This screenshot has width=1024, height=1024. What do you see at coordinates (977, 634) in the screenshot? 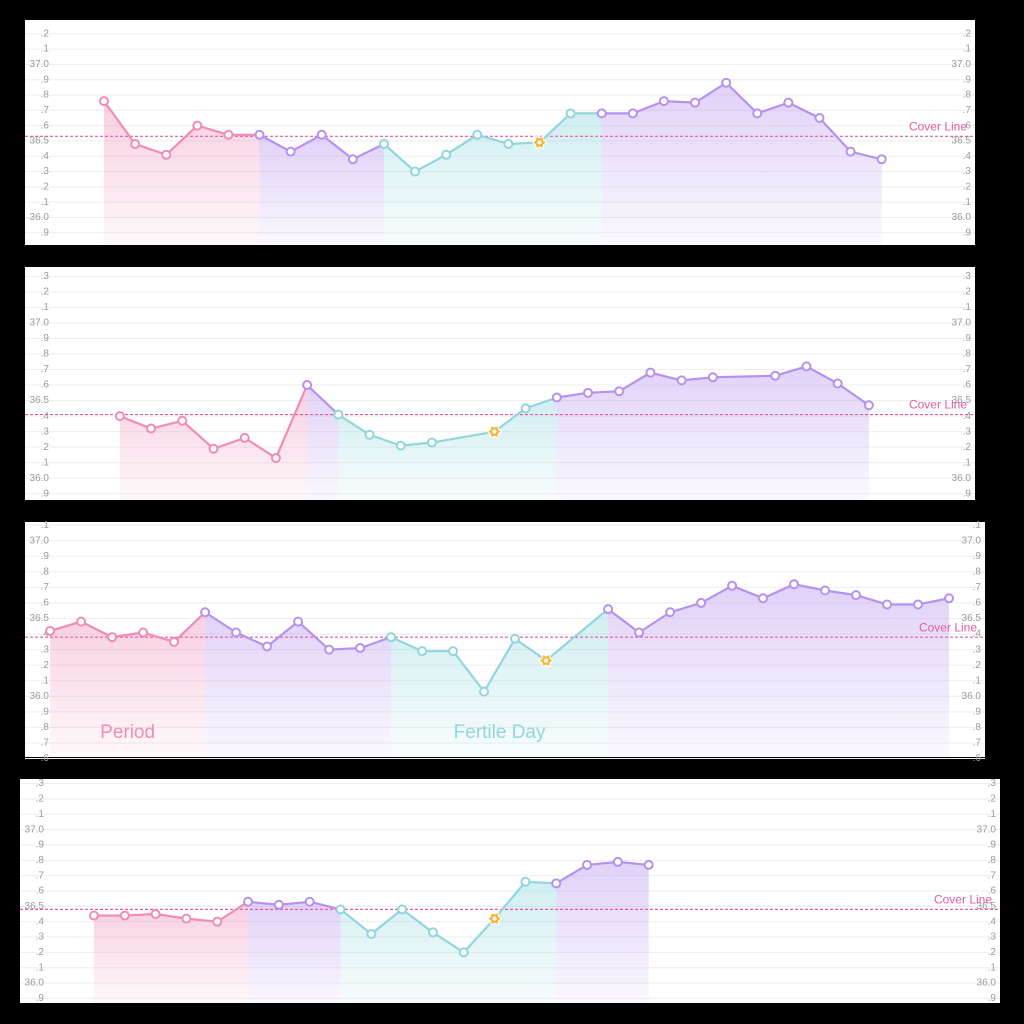
I see `y-tick-label-right: .4` at bounding box center [977, 634].